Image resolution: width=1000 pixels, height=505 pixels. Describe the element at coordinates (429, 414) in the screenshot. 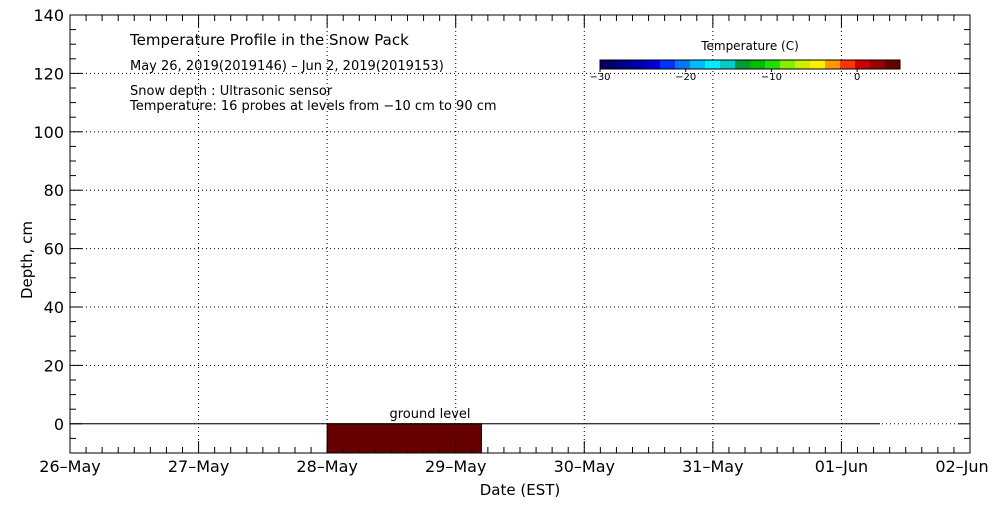

I see `ground-level-label: ground level` at that location.